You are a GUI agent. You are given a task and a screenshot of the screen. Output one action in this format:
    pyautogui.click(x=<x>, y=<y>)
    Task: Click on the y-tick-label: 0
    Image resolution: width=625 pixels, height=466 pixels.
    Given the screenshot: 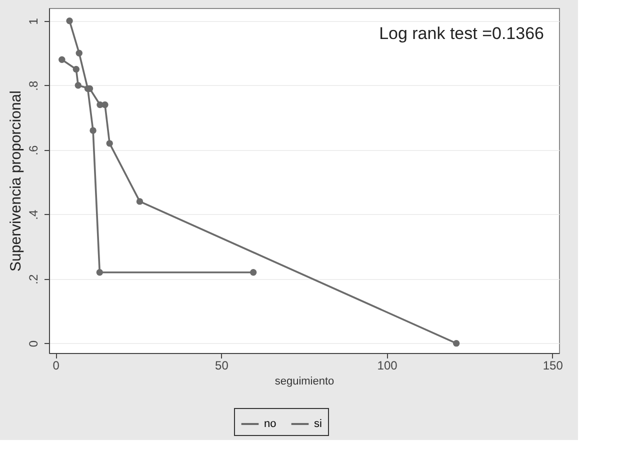 What is the action you would take?
    pyautogui.click(x=33, y=344)
    